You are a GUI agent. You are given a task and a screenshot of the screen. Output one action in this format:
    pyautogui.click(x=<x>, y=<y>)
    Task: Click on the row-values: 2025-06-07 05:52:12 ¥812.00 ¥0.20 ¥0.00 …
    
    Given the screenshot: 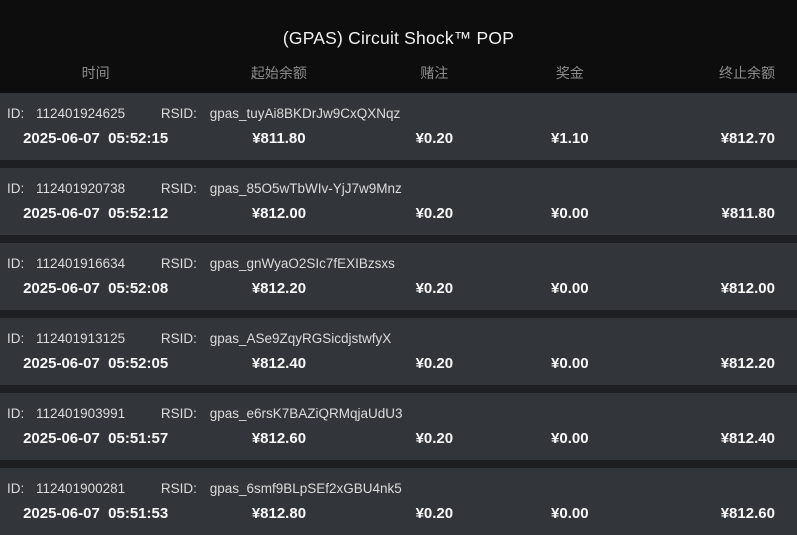 What is the action you would take?
    pyautogui.click(x=398, y=213)
    